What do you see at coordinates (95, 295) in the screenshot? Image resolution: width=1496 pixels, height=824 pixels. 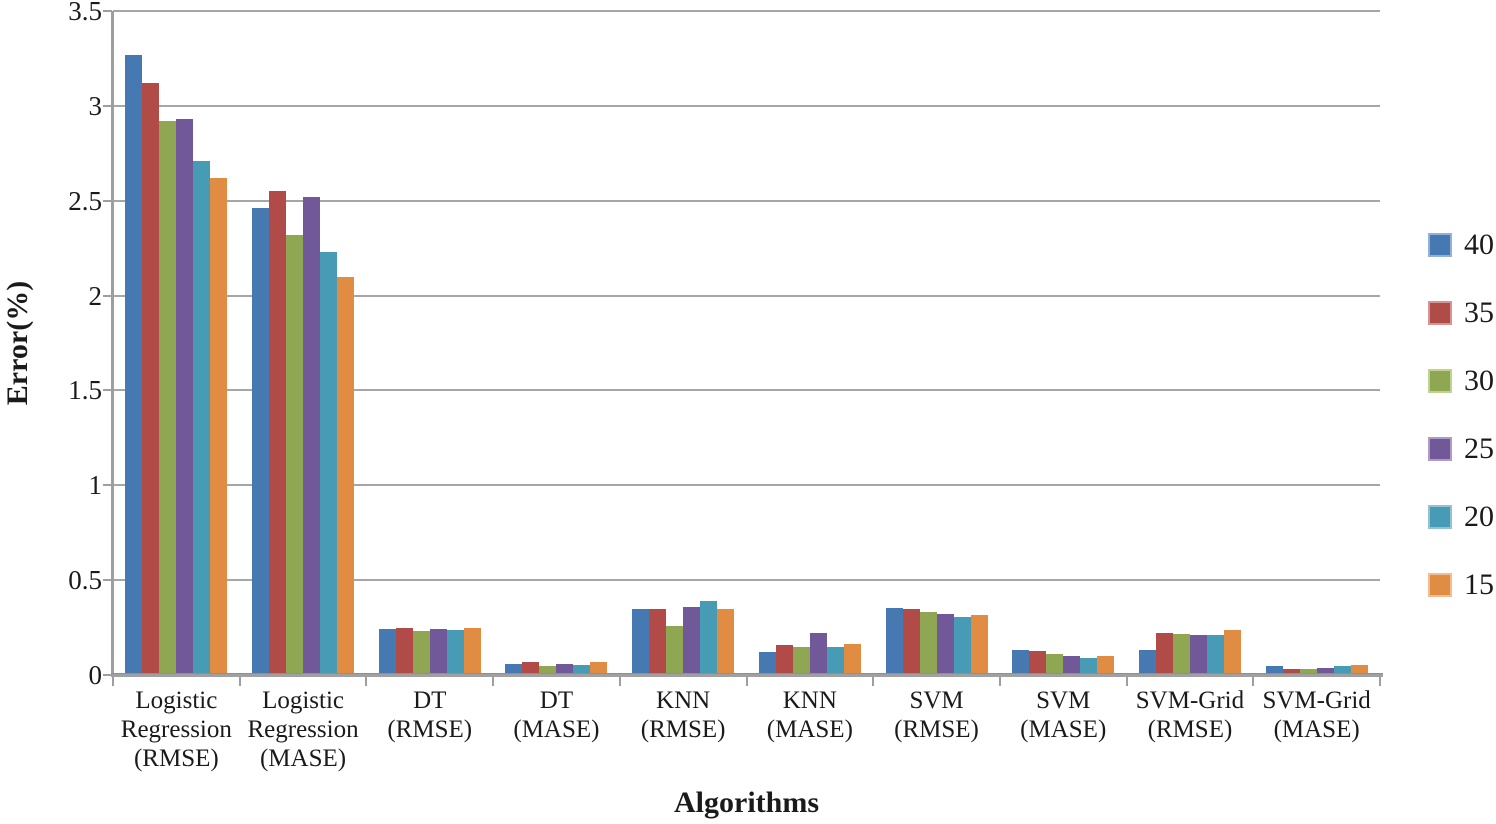 I see `y-tick-label: 2` at bounding box center [95, 295].